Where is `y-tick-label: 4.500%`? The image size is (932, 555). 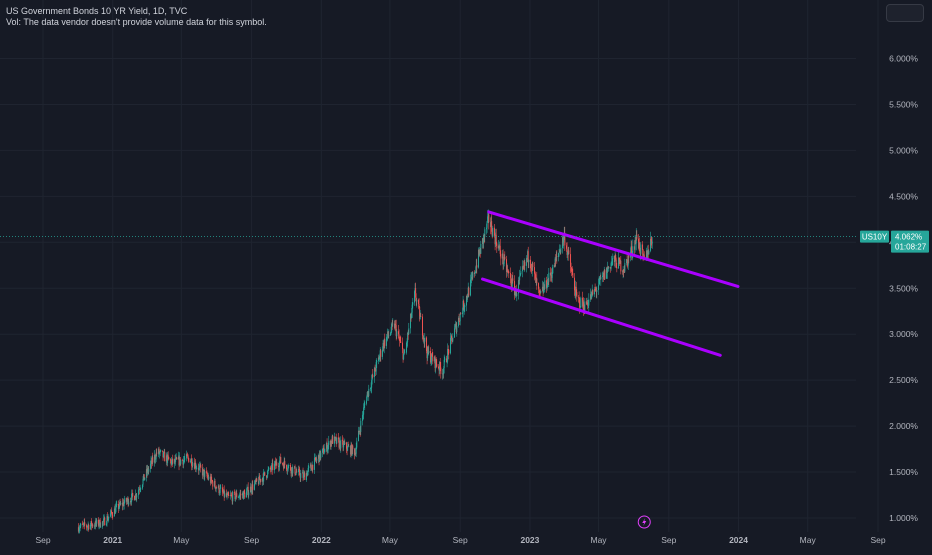 y-tick-label: 4.500% is located at coordinates (903, 196).